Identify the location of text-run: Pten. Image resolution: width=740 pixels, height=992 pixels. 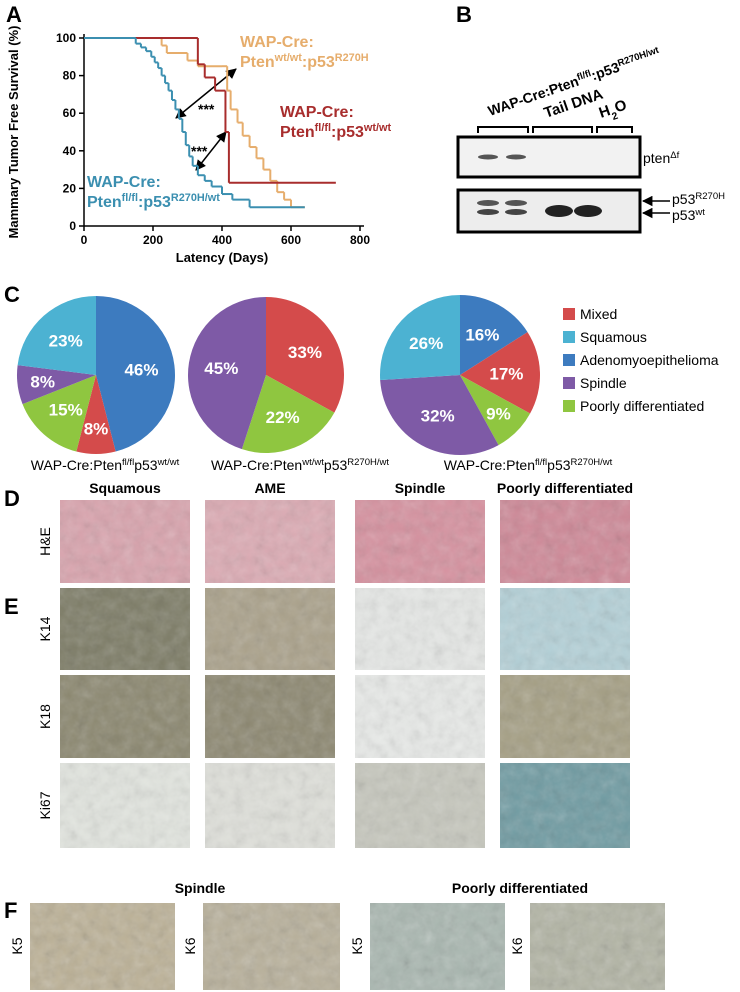
(297, 132).